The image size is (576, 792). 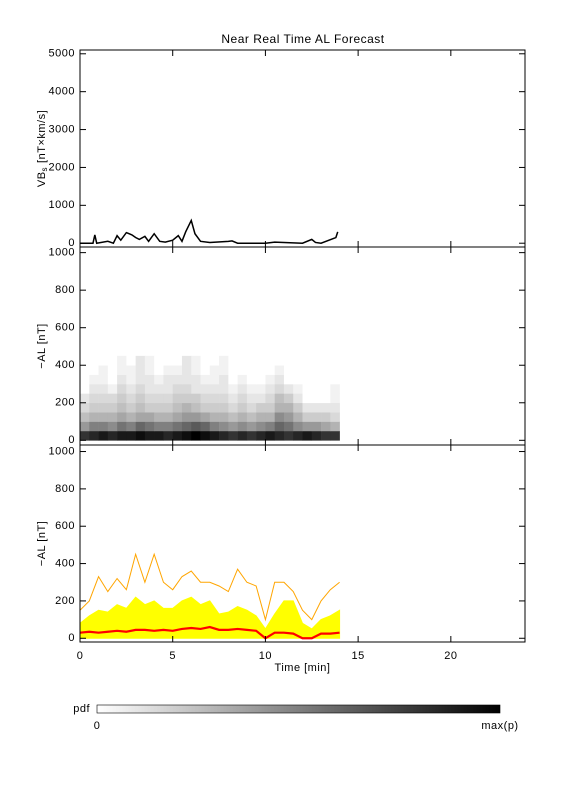 I want to click on x-tick-label: 20, so click(x=450, y=656).